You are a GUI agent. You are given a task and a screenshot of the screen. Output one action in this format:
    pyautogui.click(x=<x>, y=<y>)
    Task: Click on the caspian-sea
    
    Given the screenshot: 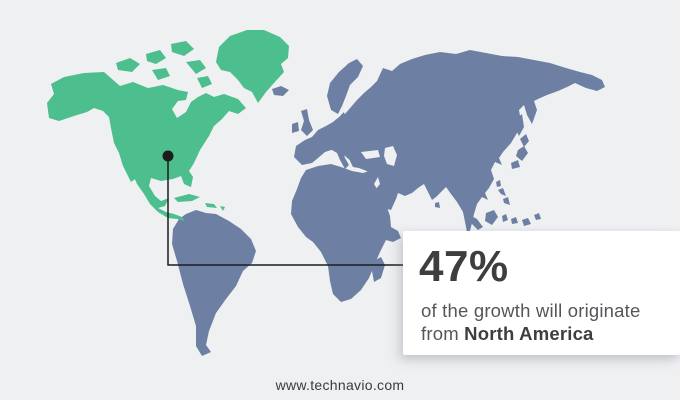 What is the action you would take?
    pyautogui.click(x=390, y=156)
    